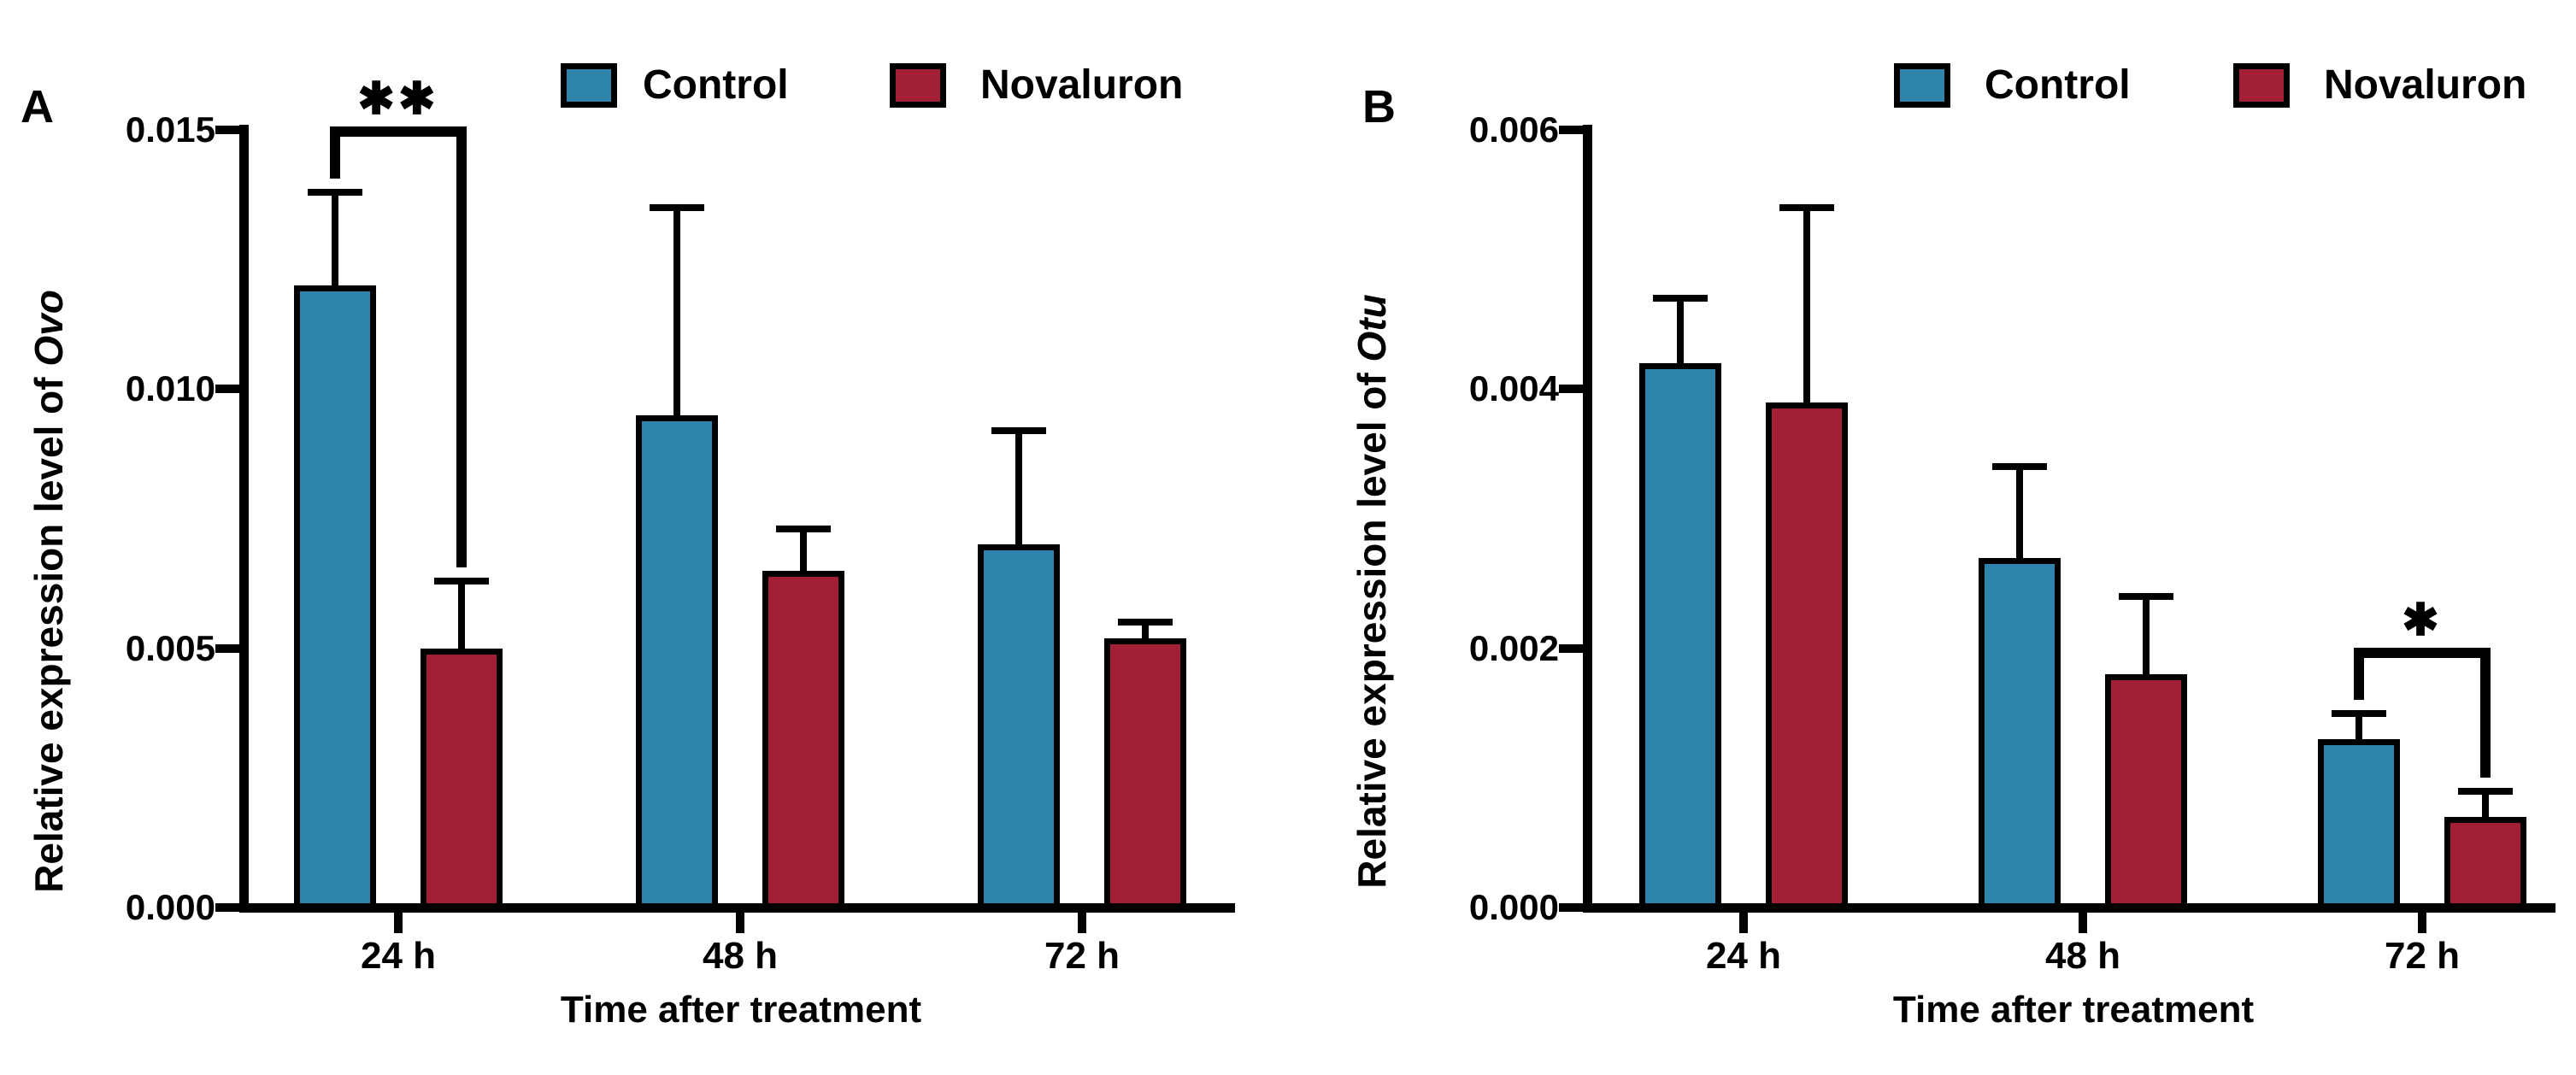 The width and height of the screenshot is (2576, 1075). Describe the element at coordinates (170, 388) in the screenshot. I see `y-tick-label: 0.010` at that location.